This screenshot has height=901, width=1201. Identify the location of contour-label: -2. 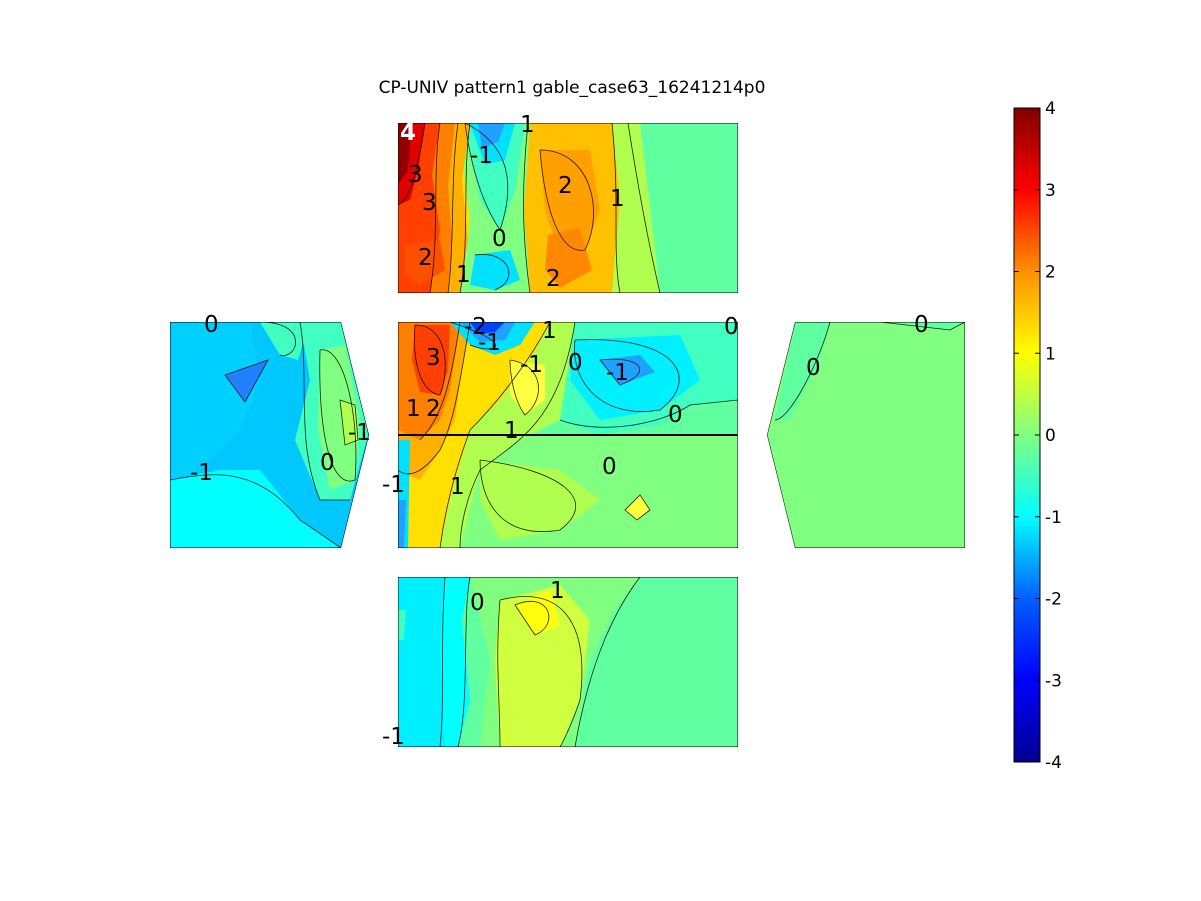
(475, 327).